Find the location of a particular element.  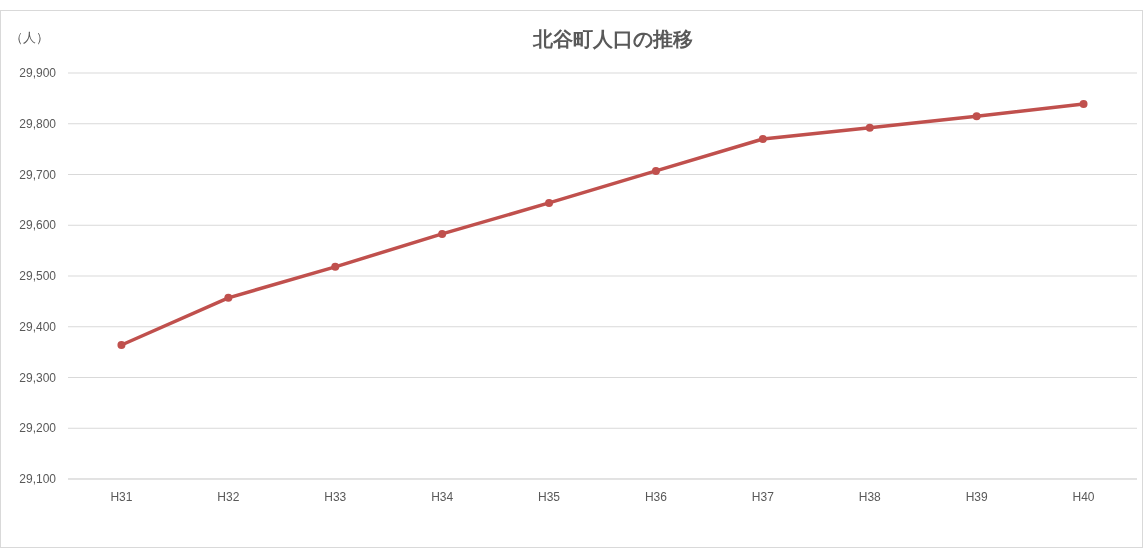

y-tick-label: 29,300 is located at coordinates (38, 377).